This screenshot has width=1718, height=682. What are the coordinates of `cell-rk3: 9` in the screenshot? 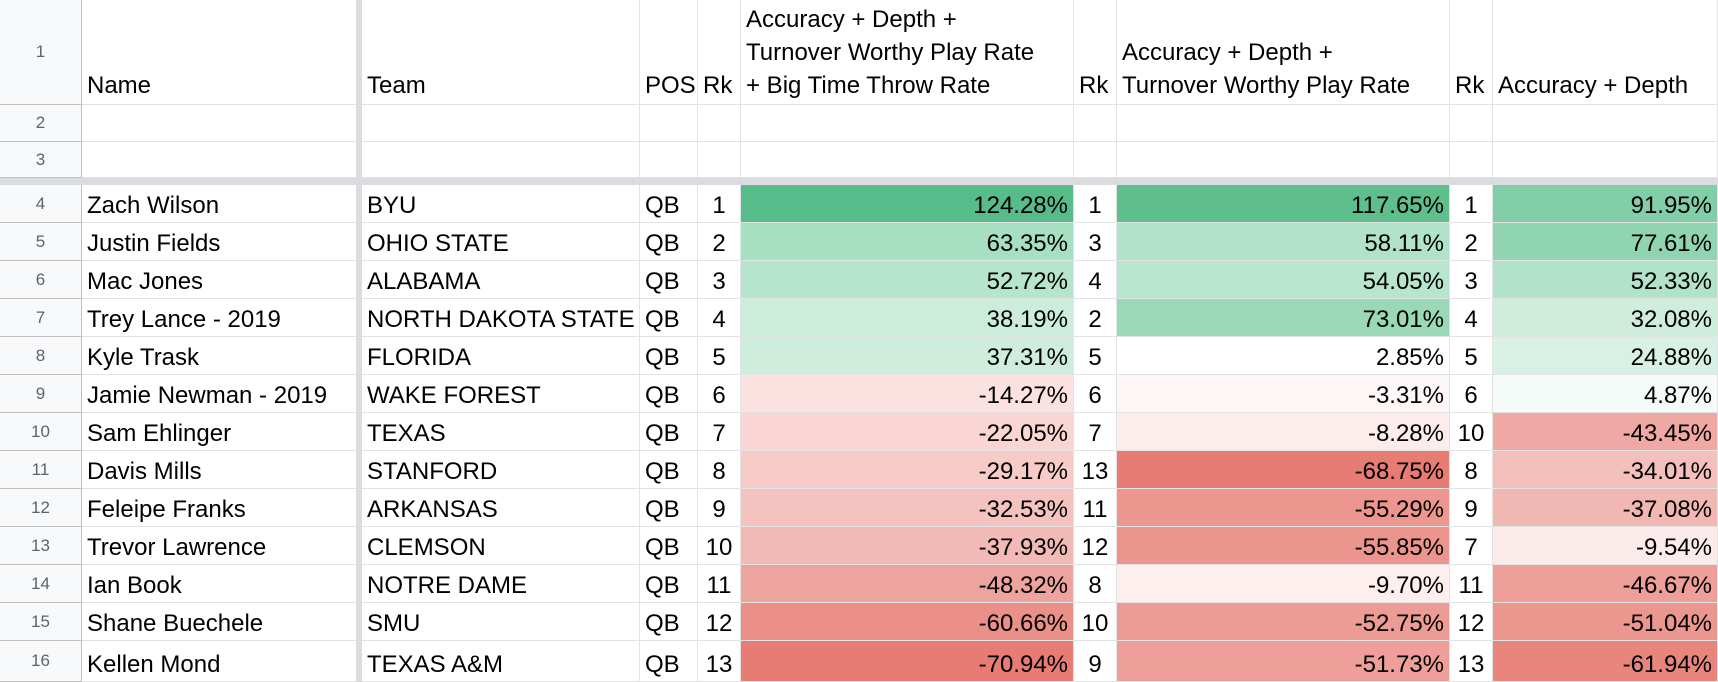 It's located at (1471, 508).